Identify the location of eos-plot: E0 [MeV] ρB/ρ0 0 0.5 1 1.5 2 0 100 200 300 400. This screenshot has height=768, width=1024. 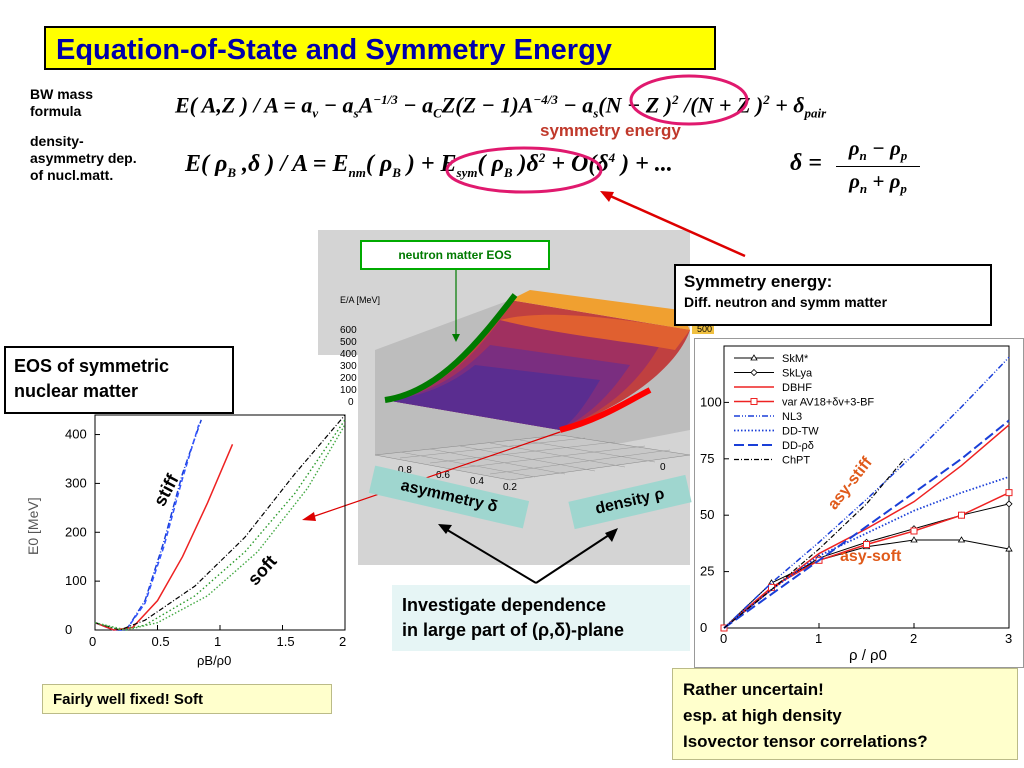
(185, 541).